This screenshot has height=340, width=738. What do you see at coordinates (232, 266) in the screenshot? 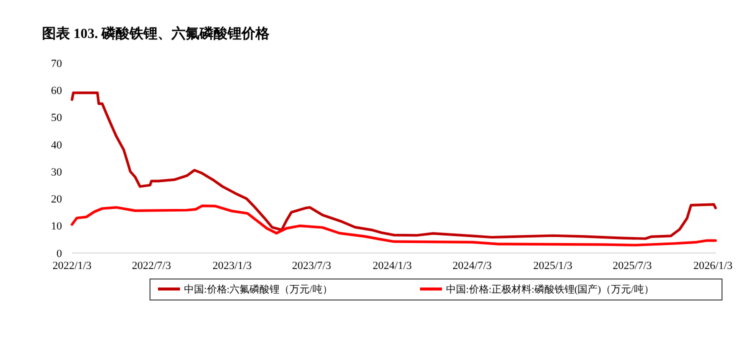
I see `x-tick-label: 2023/1/3` at bounding box center [232, 266].